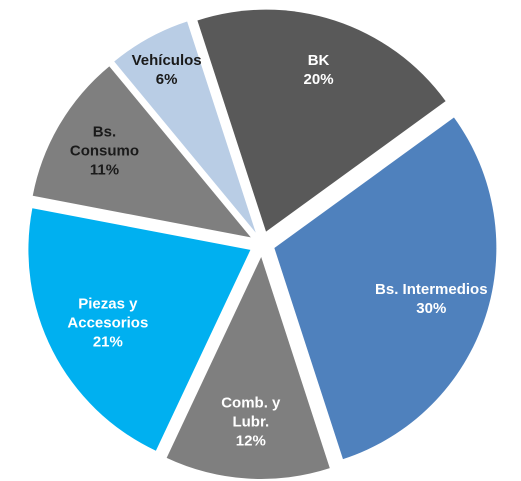  Describe the element at coordinates (104, 141) in the screenshot. I see `category-label: Bs. Consumo` at that location.